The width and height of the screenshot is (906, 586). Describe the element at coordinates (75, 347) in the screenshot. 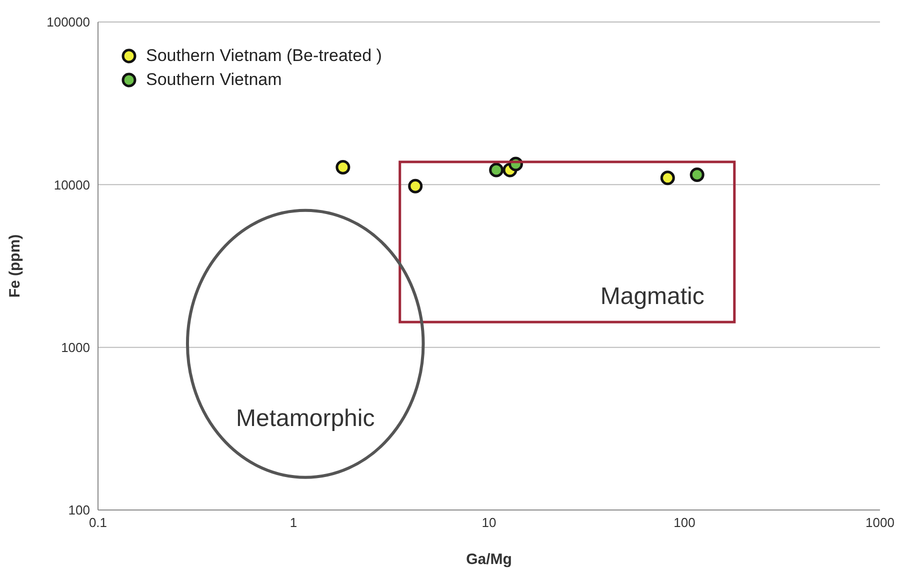

I see `y-tick-label: 1000` at that location.